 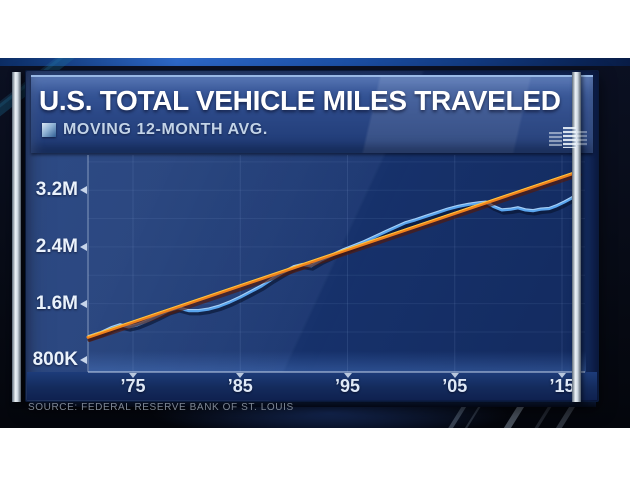 What do you see at coordinates (55, 360) in the screenshot?
I see `y-axis-label: 800K` at bounding box center [55, 360].